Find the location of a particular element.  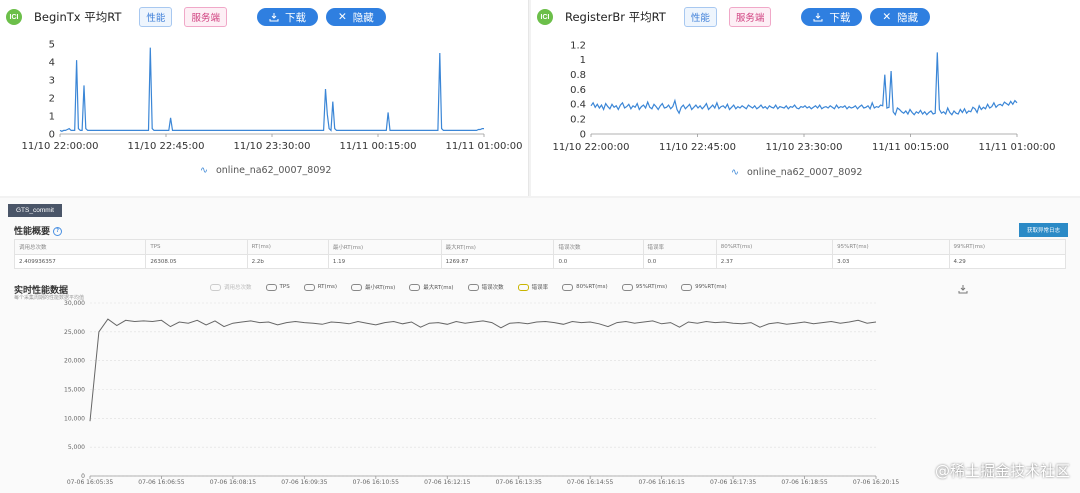

legend-item: 错误率 is located at coordinates (533, 287).